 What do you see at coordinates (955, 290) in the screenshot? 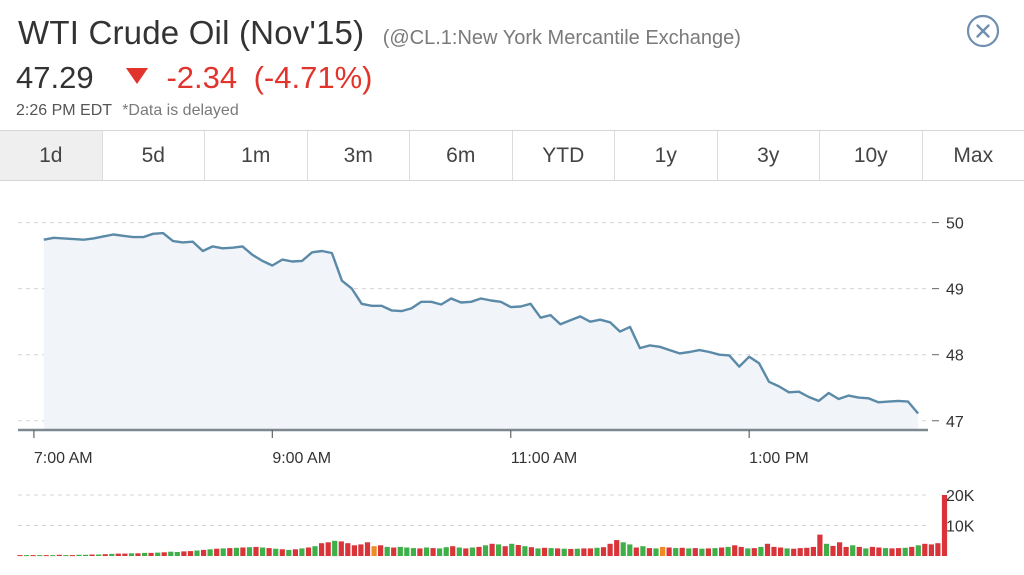
I see `price-y-tick-label: 49` at bounding box center [955, 290].